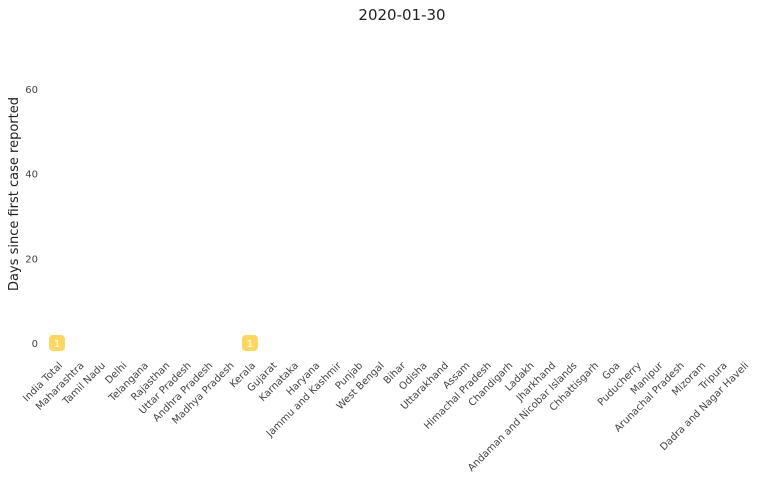 The height and width of the screenshot is (480, 768). I want to click on y-tick-label: 40, so click(31, 175).